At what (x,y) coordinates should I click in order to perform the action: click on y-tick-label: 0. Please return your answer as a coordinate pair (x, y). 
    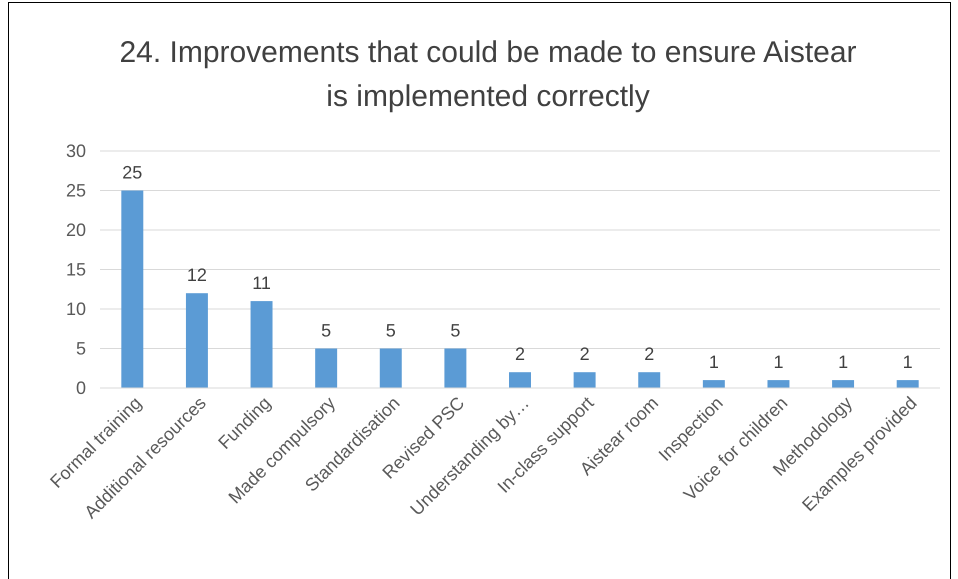
    Looking at the image, I should click on (81, 388).